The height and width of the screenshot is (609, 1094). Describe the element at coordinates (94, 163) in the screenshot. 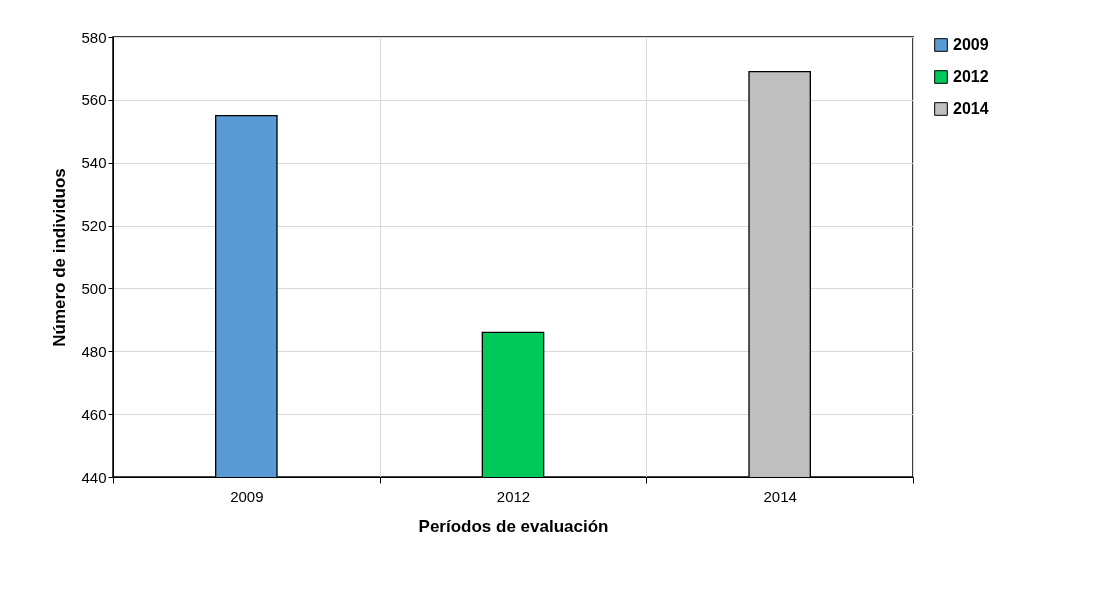

I see `y-tick-label: 540` at that location.